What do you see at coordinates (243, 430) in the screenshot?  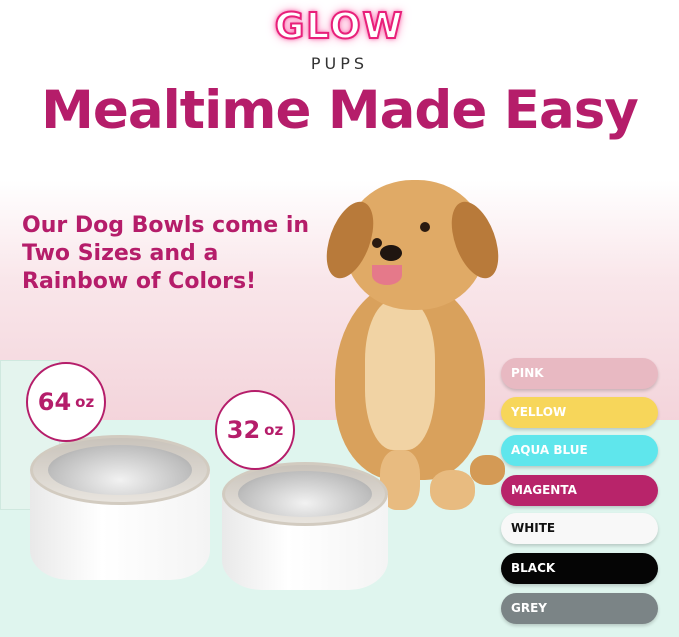 I see `size-value: 32` at bounding box center [243, 430].